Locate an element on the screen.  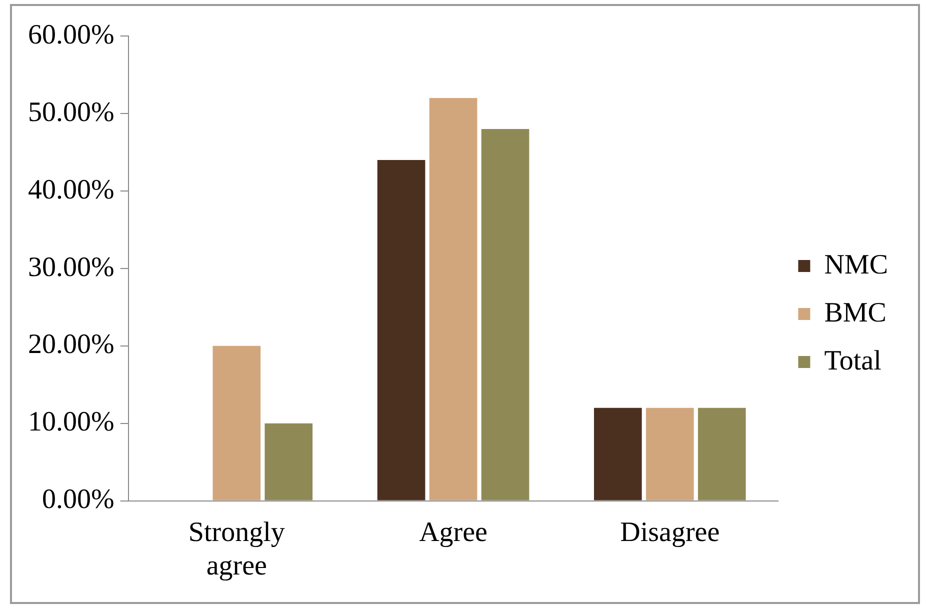
legend-label: BMC is located at coordinates (855, 312).